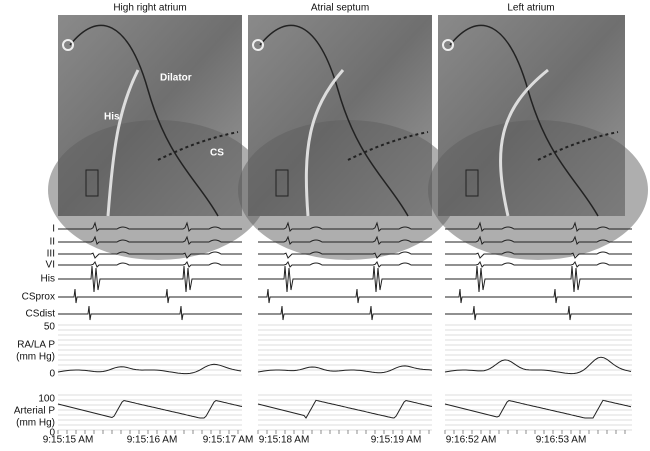 The height and width of the screenshot is (451, 650). What do you see at coordinates (53, 229) in the screenshot?
I see `trace-label: I` at bounding box center [53, 229].